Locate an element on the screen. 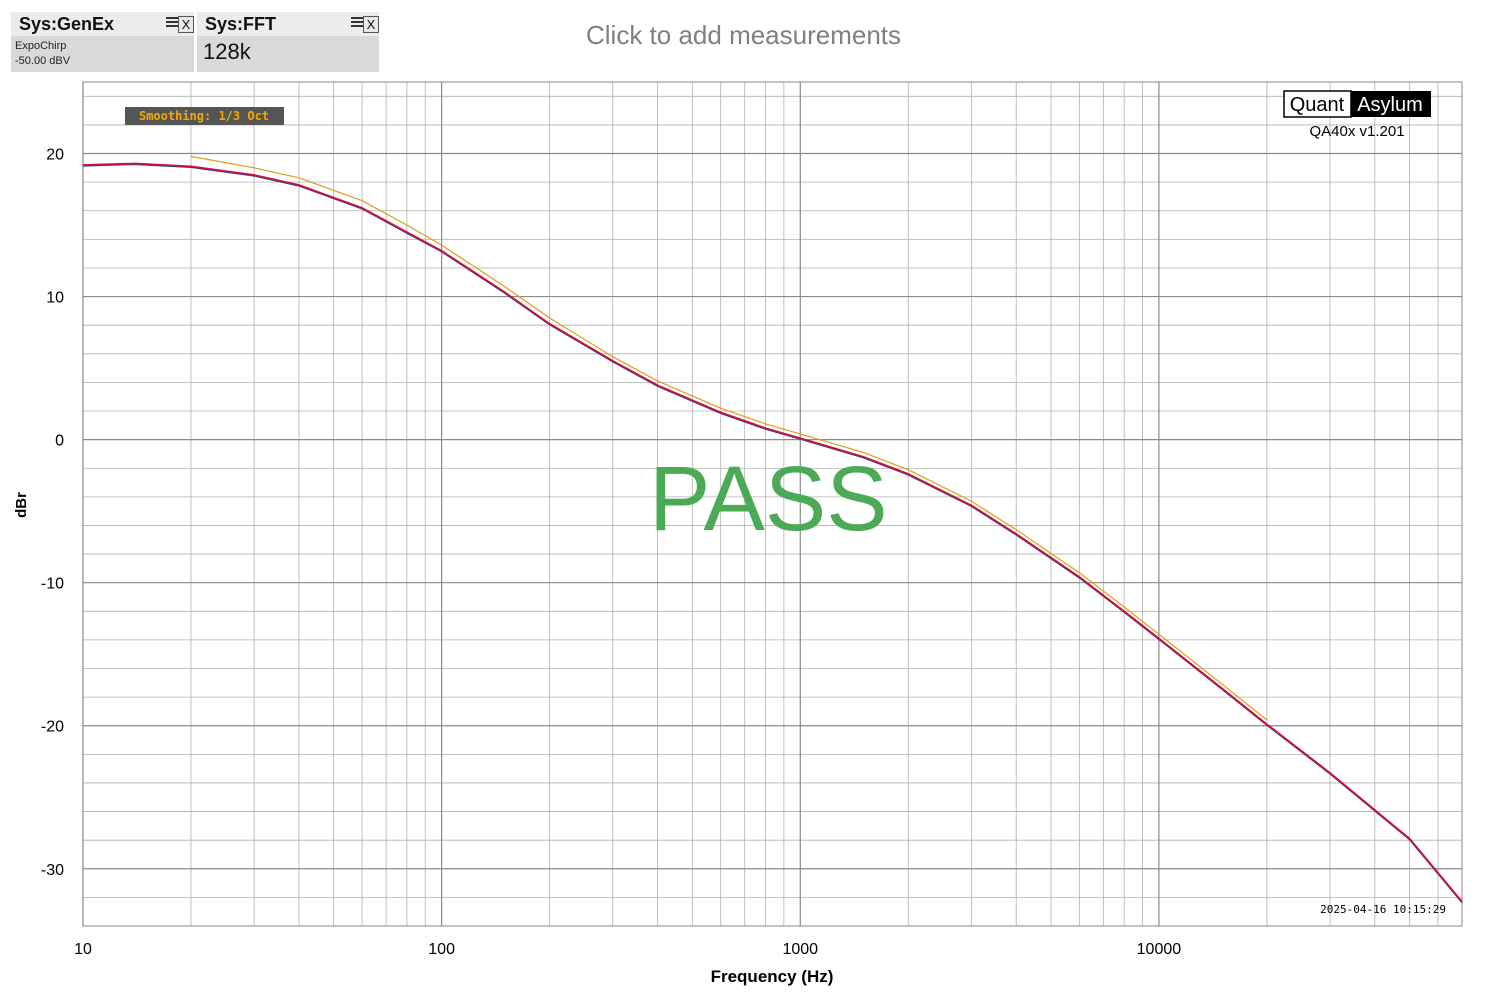 Image resolution: width=1501 pixels, height=997 pixels. generator-panel: Sys:GenEx X ExpoChirp -50.00 dBV is located at coordinates (102, 42).